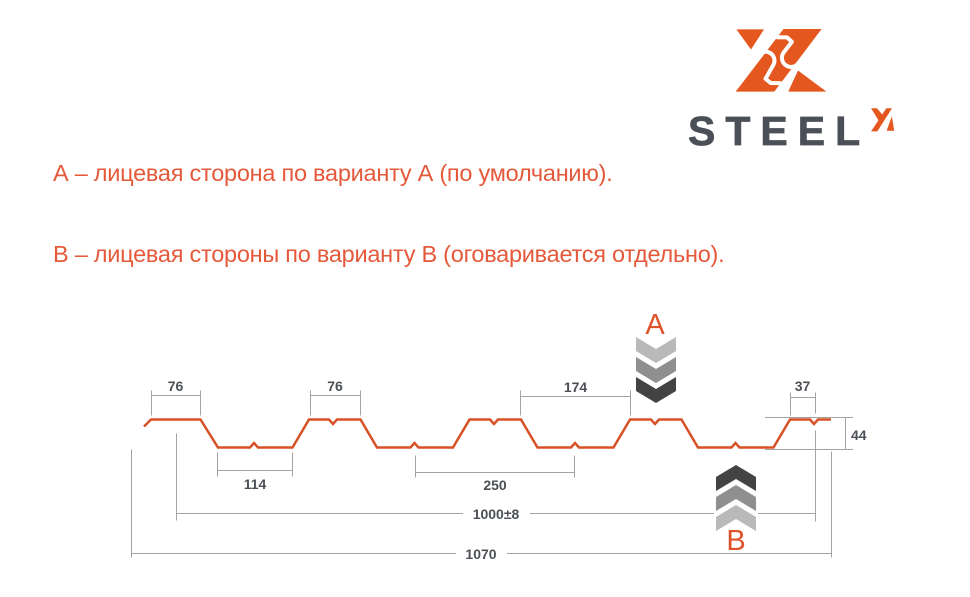 The image size is (970, 597). I want to click on svg-text: В, so click(735, 541).